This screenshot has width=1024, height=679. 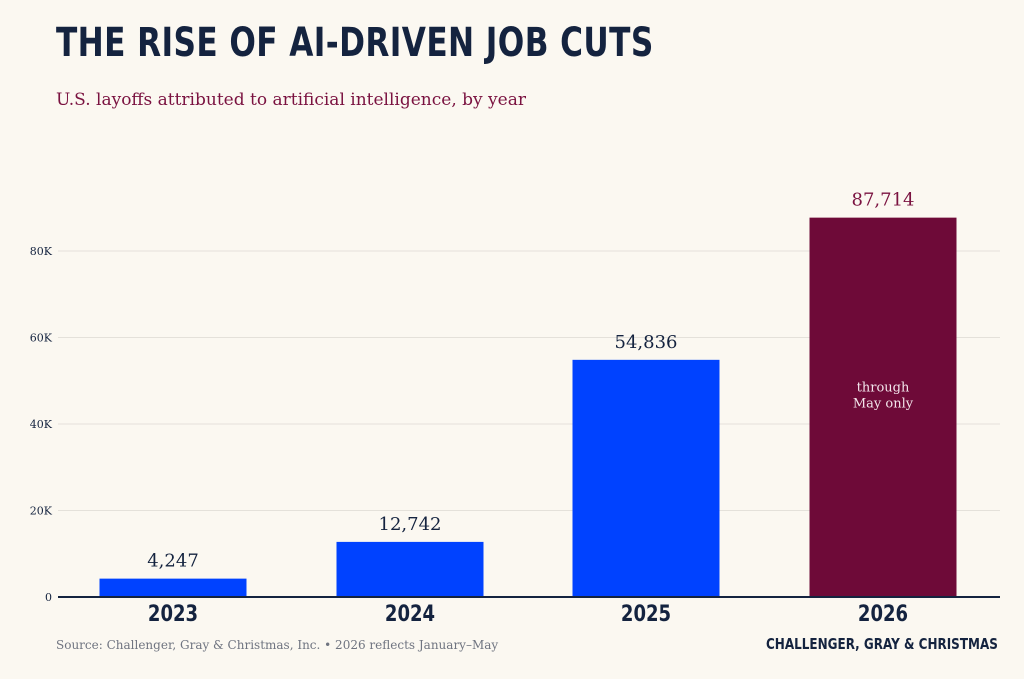 What do you see at coordinates (883, 200) in the screenshot?
I see `data-label: 87,714` at bounding box center [883, 200].